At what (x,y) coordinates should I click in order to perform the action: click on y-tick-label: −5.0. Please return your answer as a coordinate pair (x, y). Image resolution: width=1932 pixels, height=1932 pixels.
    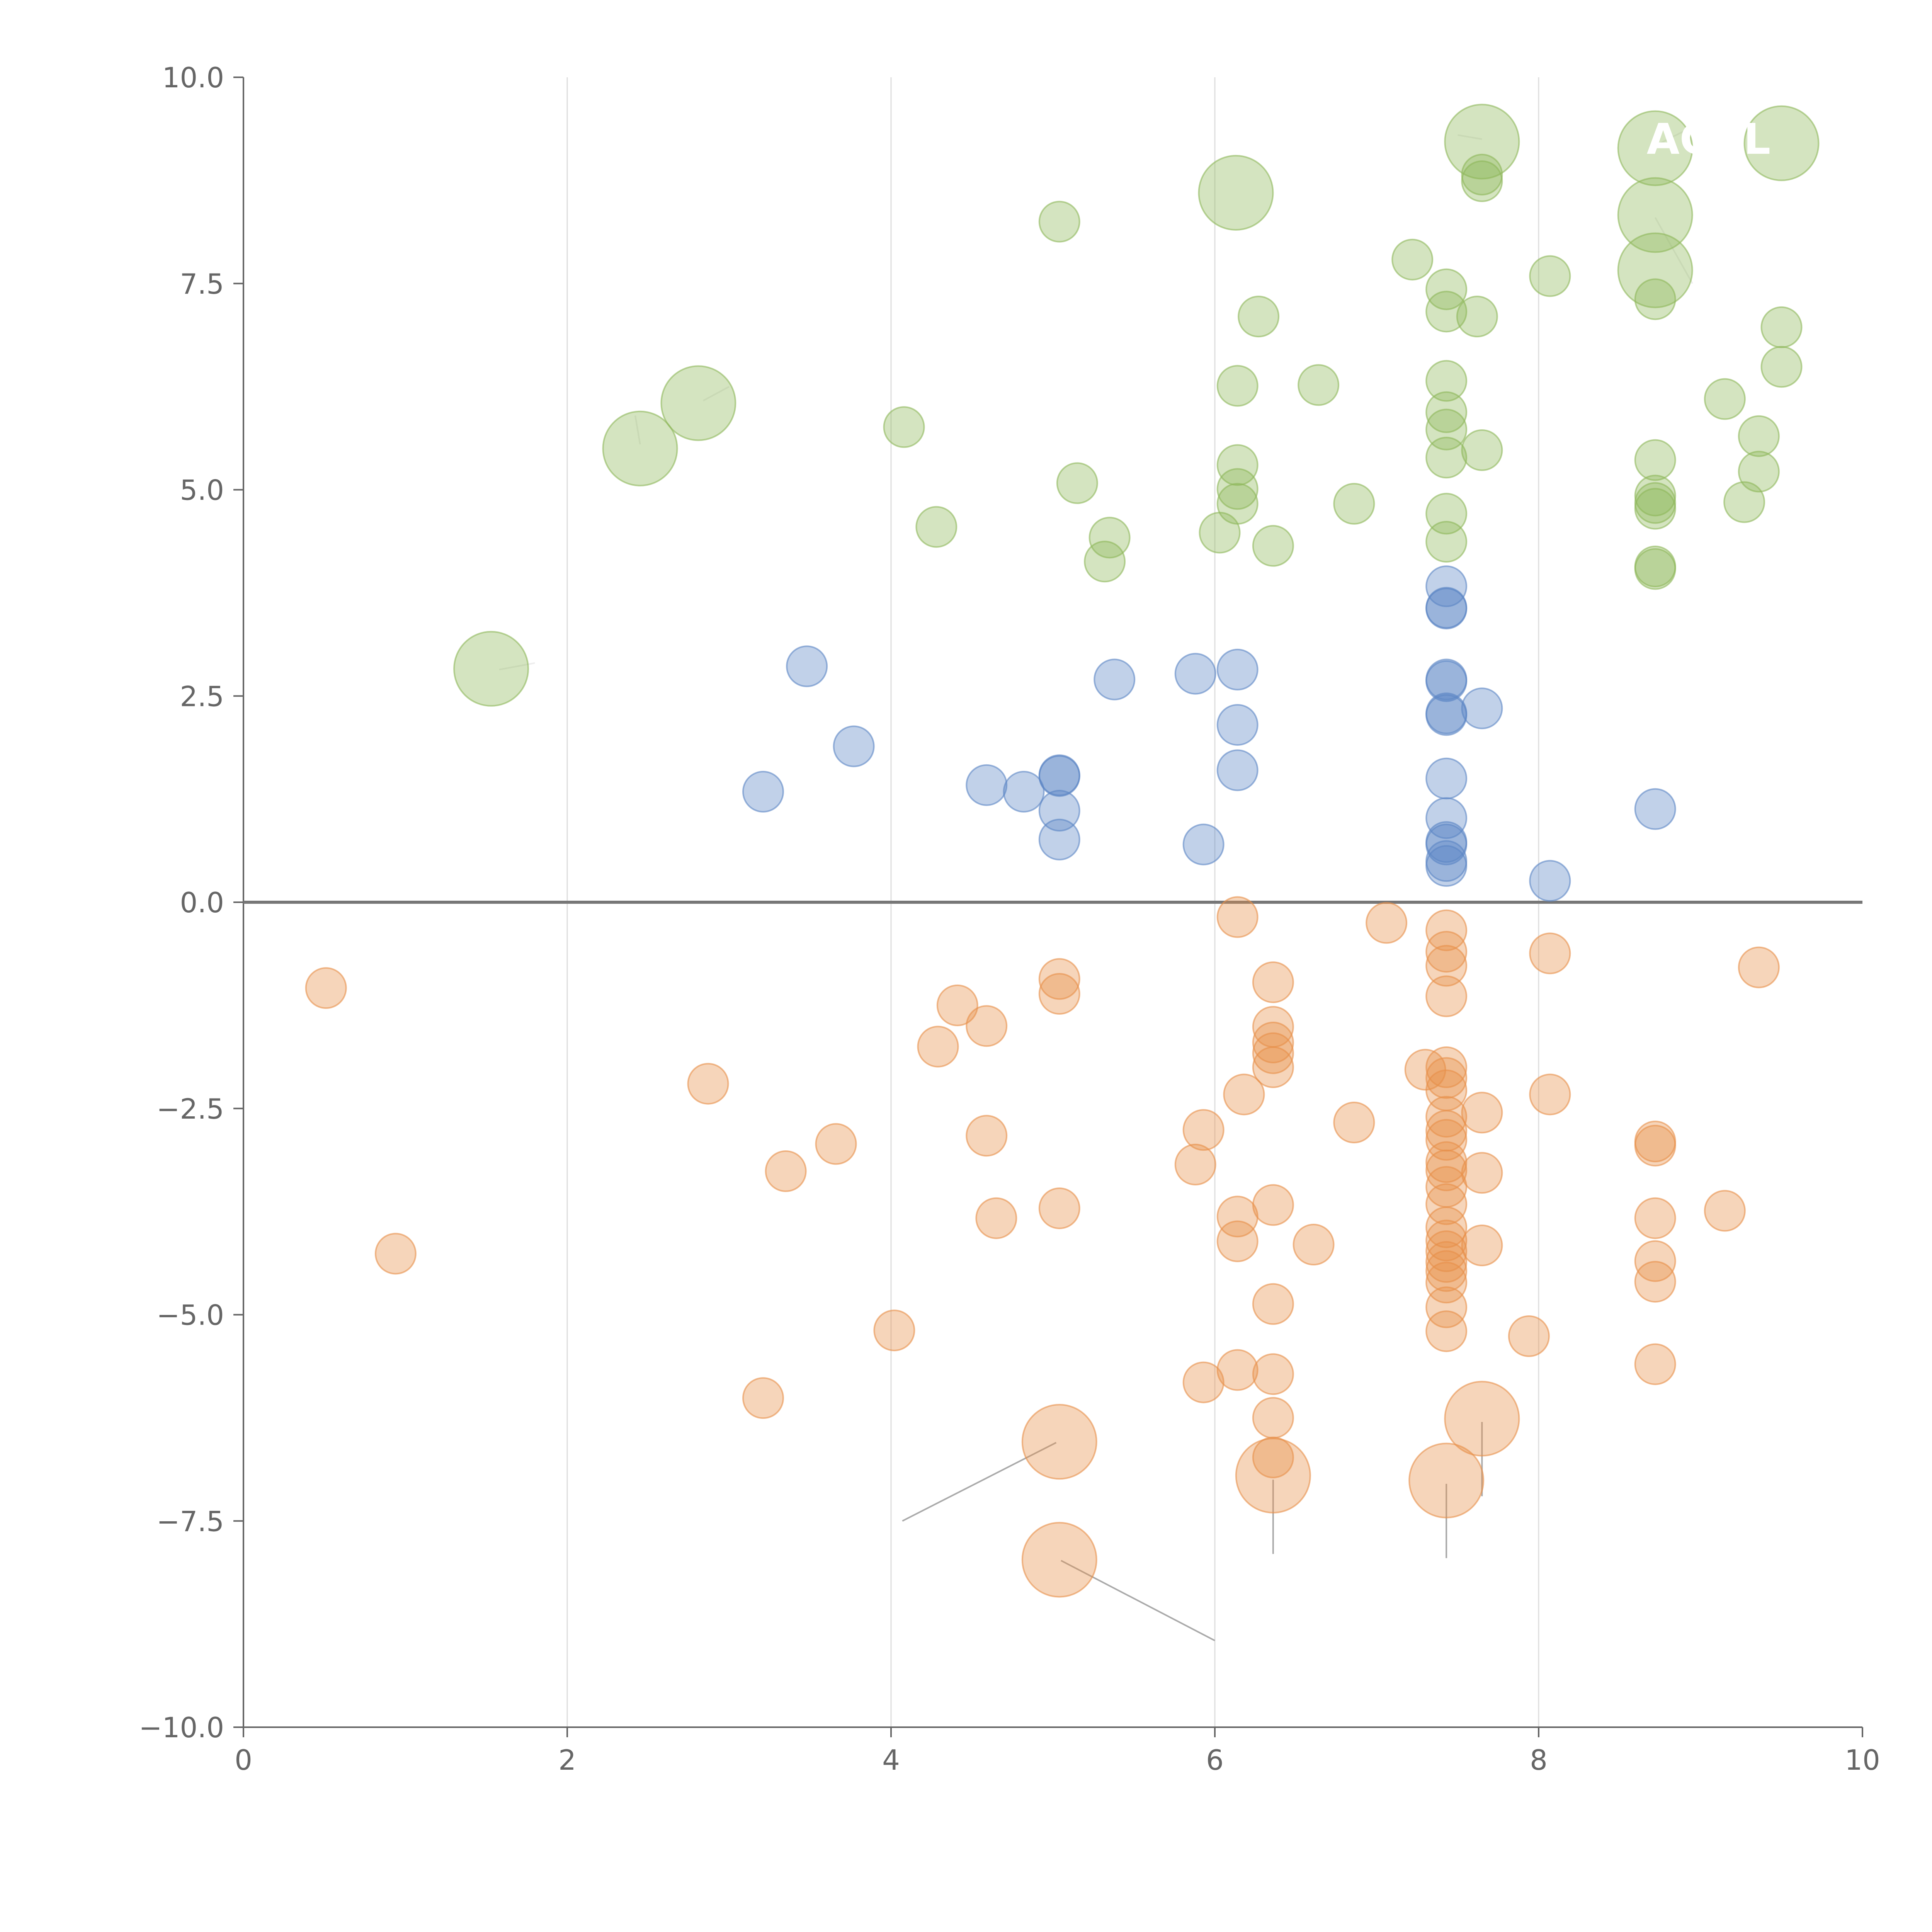
    Looking at the image, I should click on (190, 1315).